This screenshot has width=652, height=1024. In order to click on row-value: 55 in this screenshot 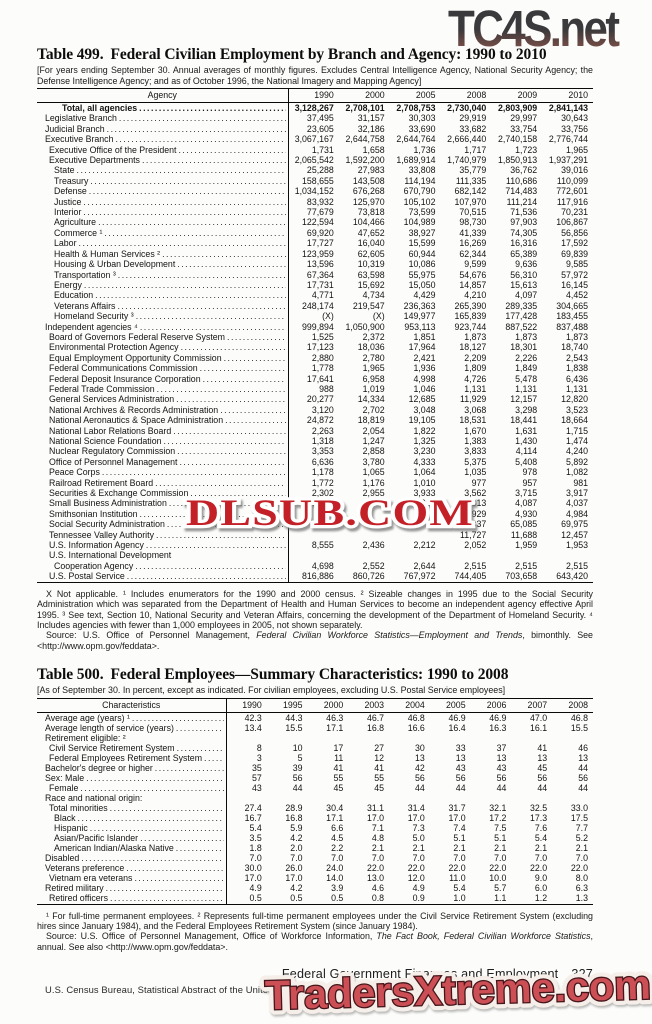, I will do `click(379, 777)`.